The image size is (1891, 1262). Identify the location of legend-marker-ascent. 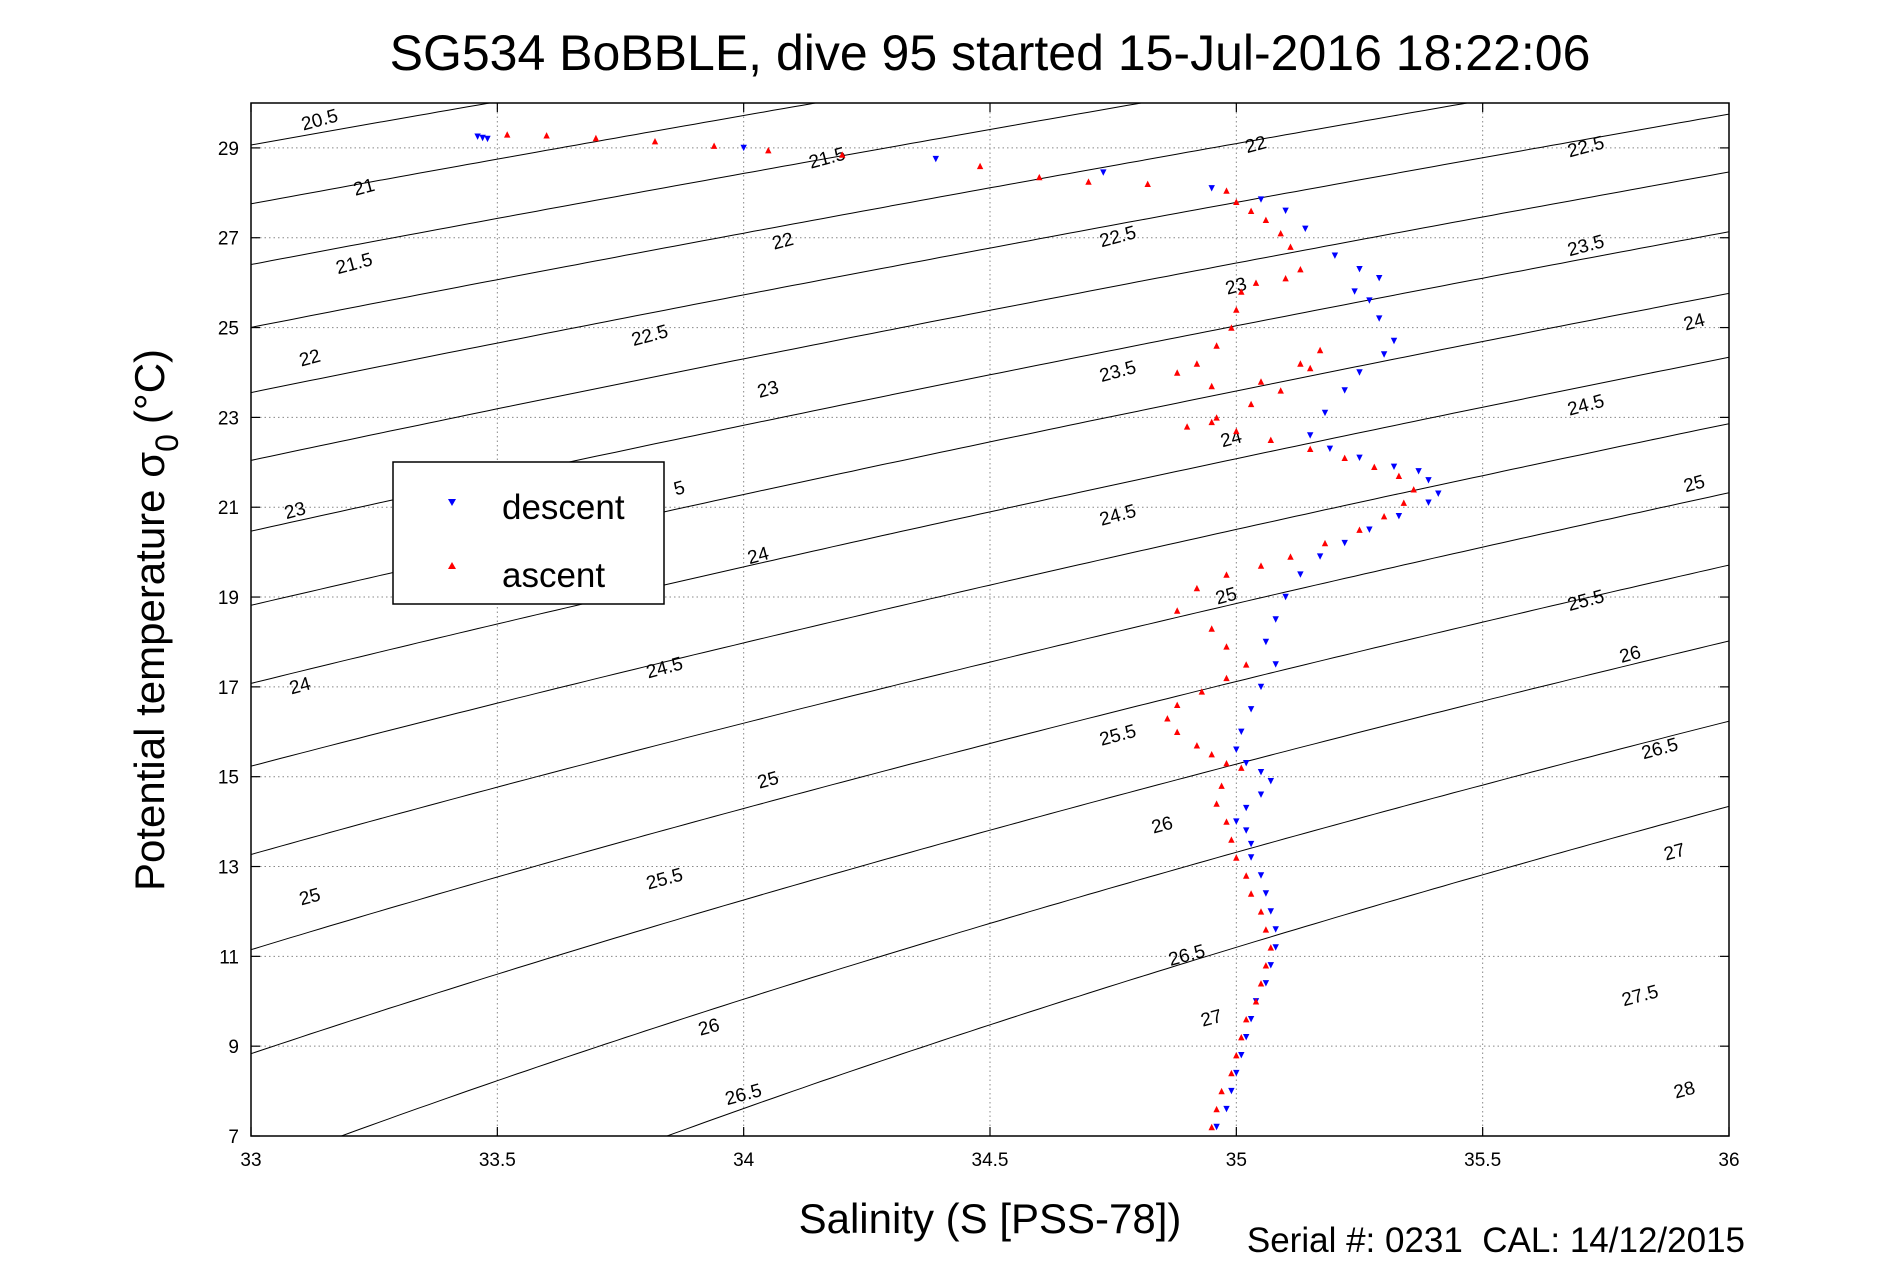
(452, 565).